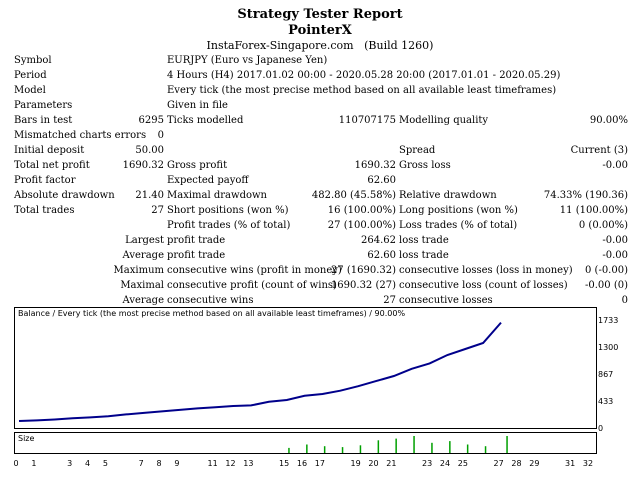 The height and width of the screenshot is (480, 640). I want to click on x-tick-label: 28, so click(516, 463).